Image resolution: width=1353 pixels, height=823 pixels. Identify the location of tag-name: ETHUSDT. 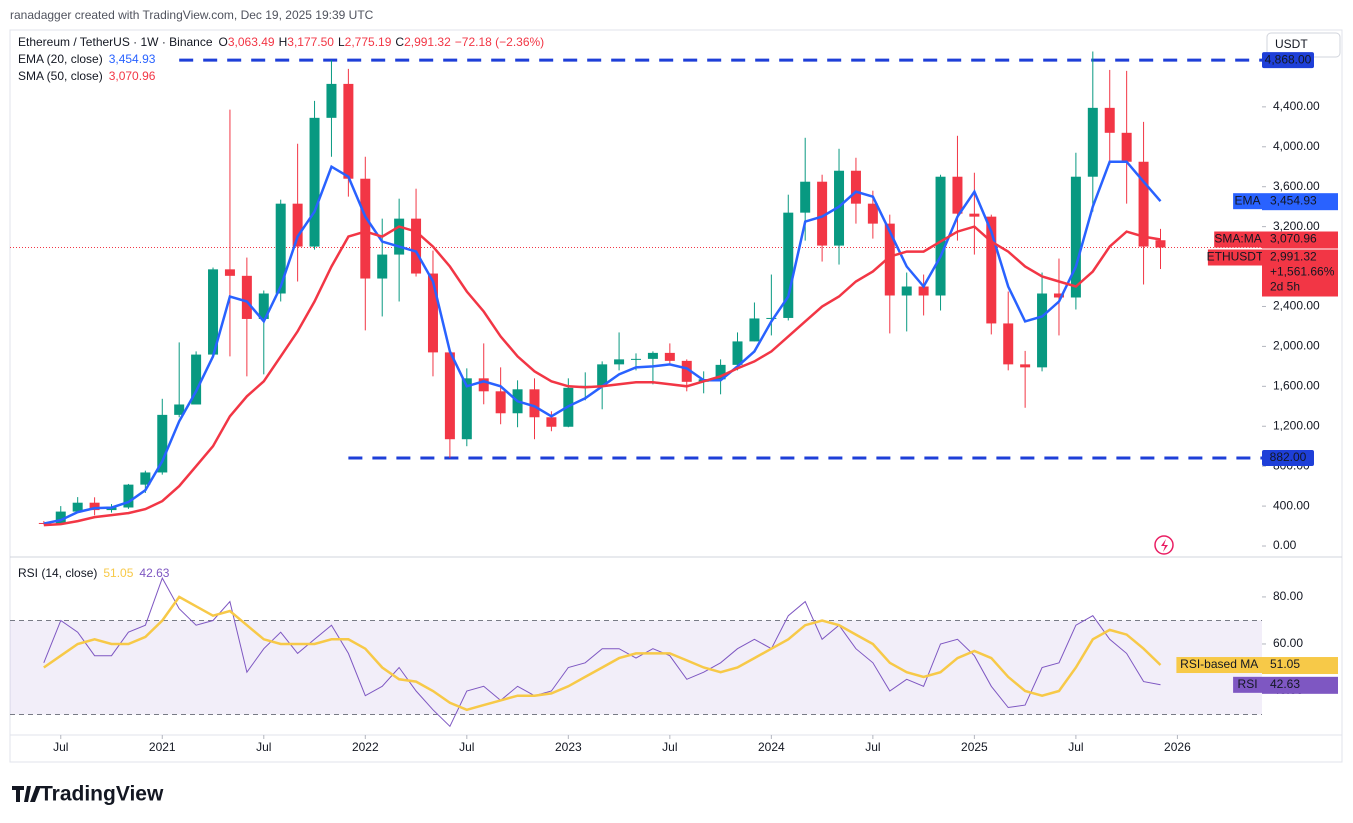
(1235, 257).